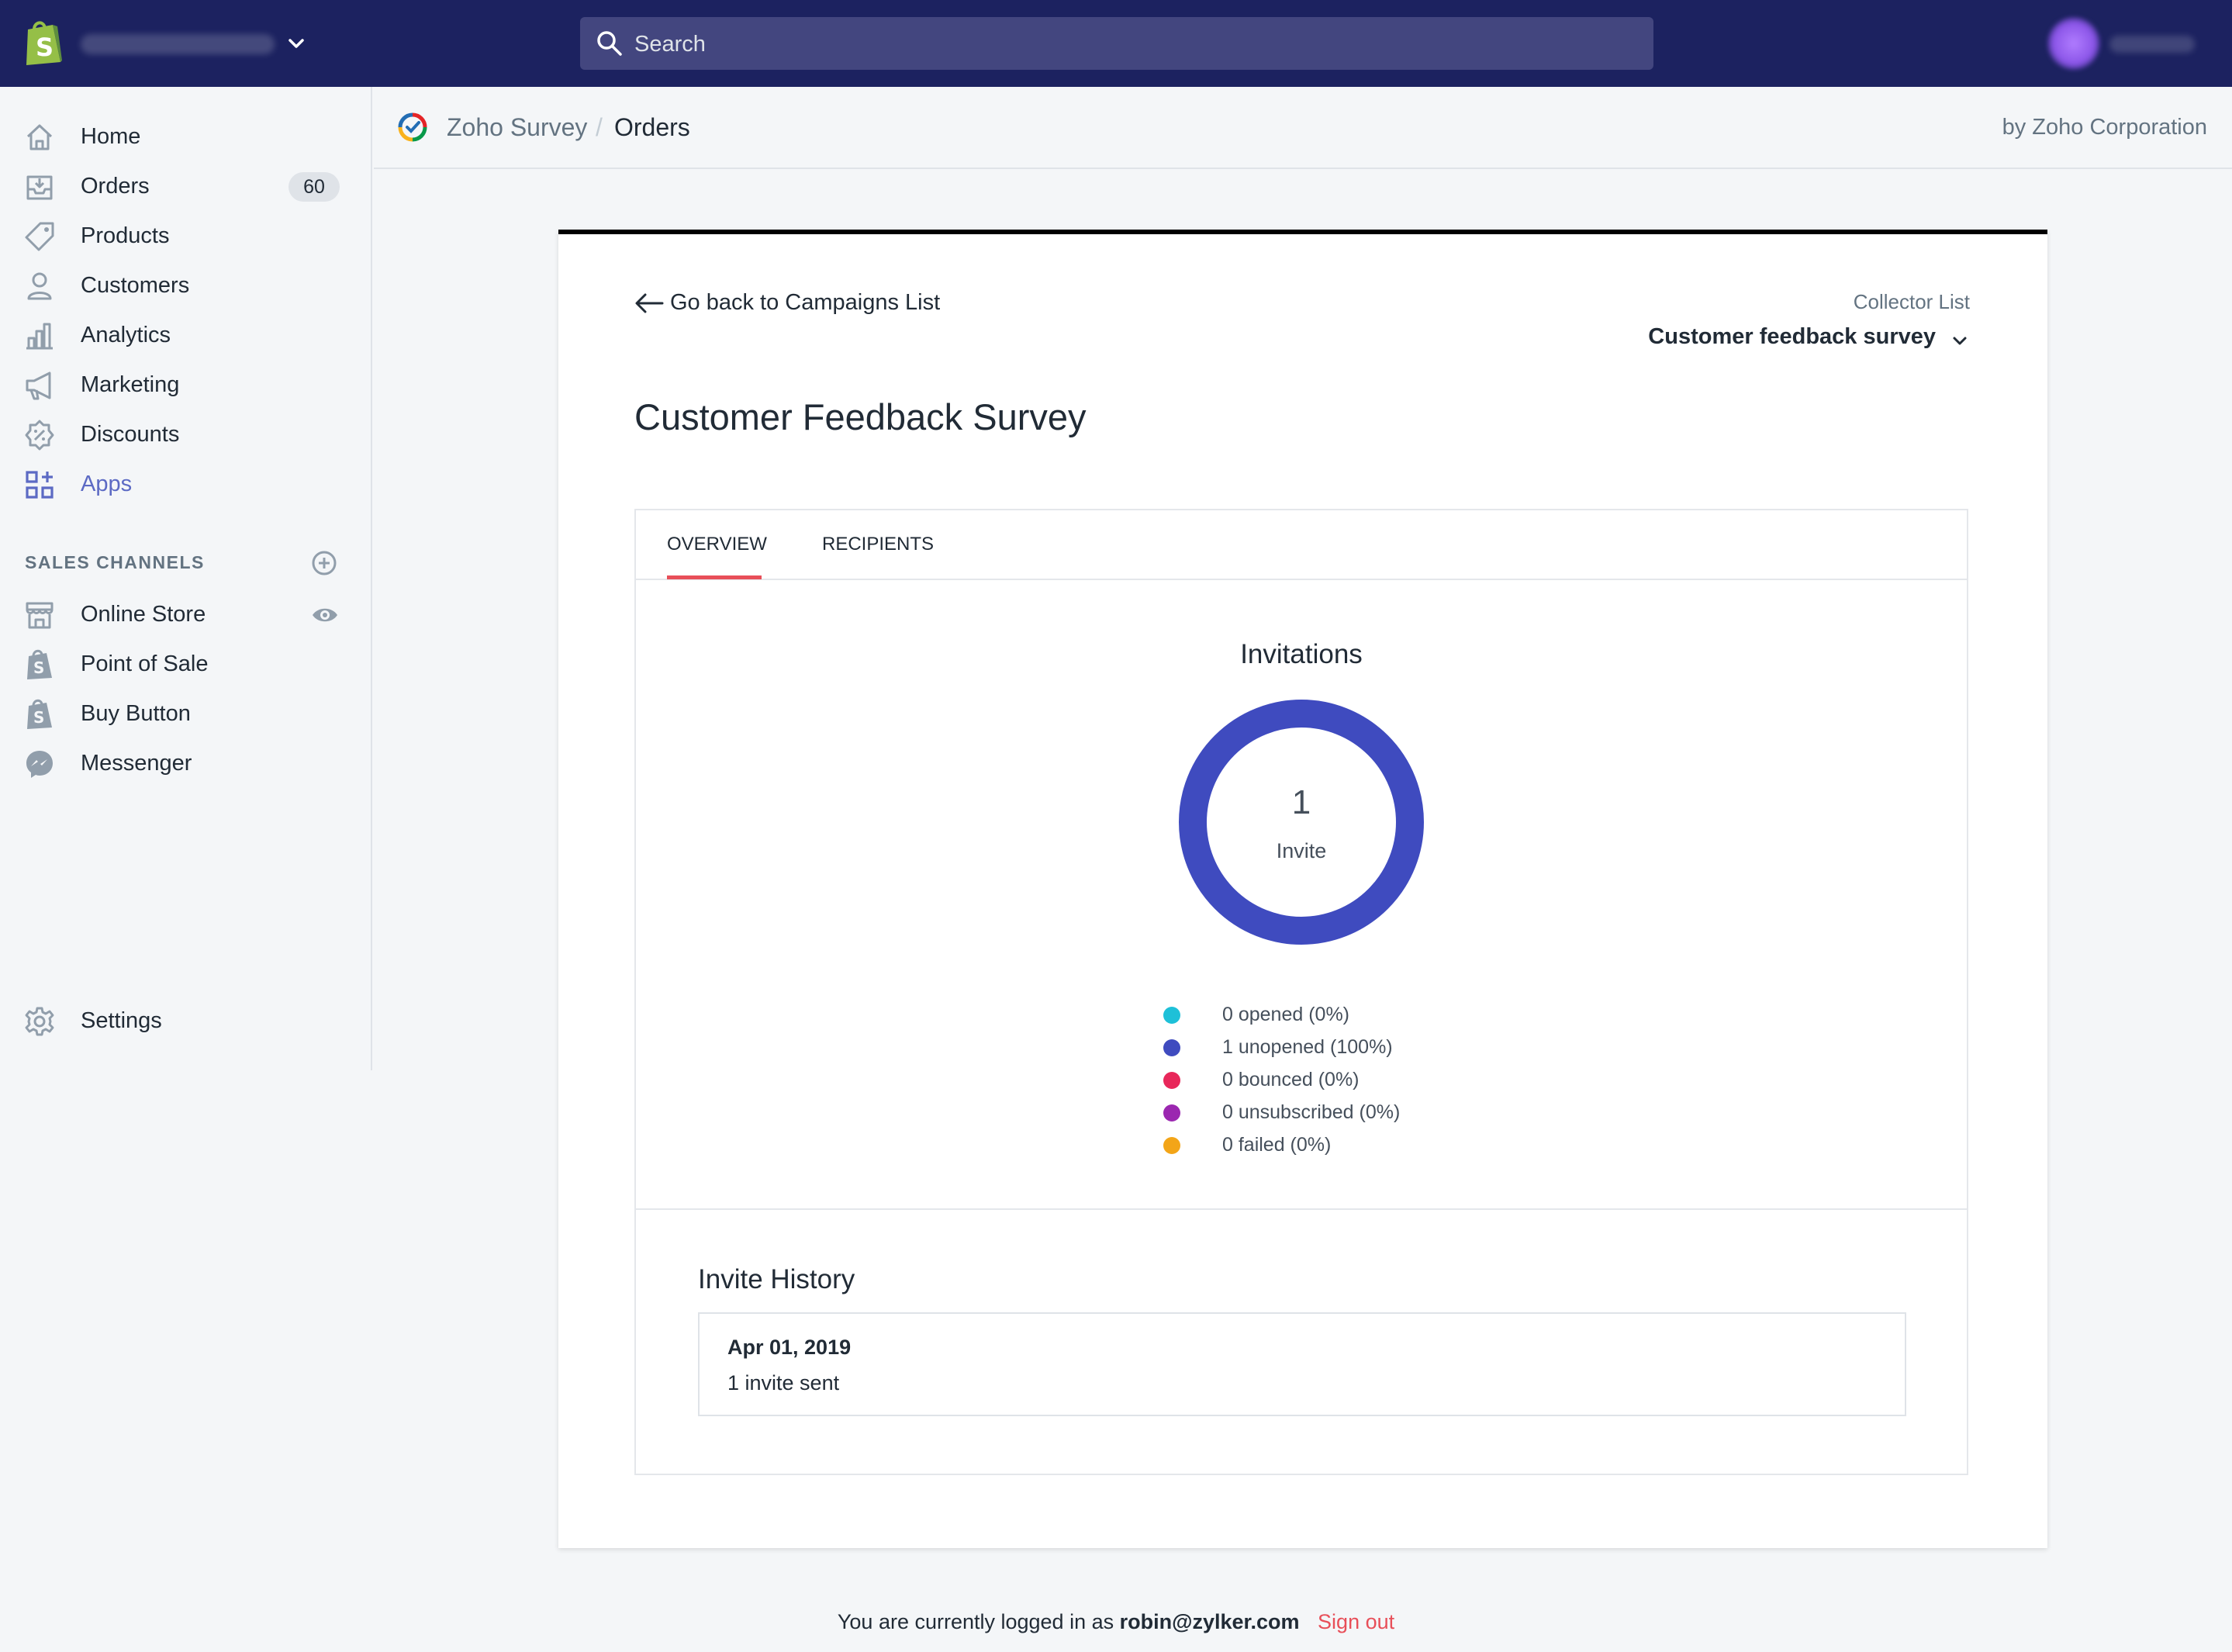  What do you see at coordinates (40, 286) in the screenshot?
I see `person-icon` at bounding box center [40, 286].